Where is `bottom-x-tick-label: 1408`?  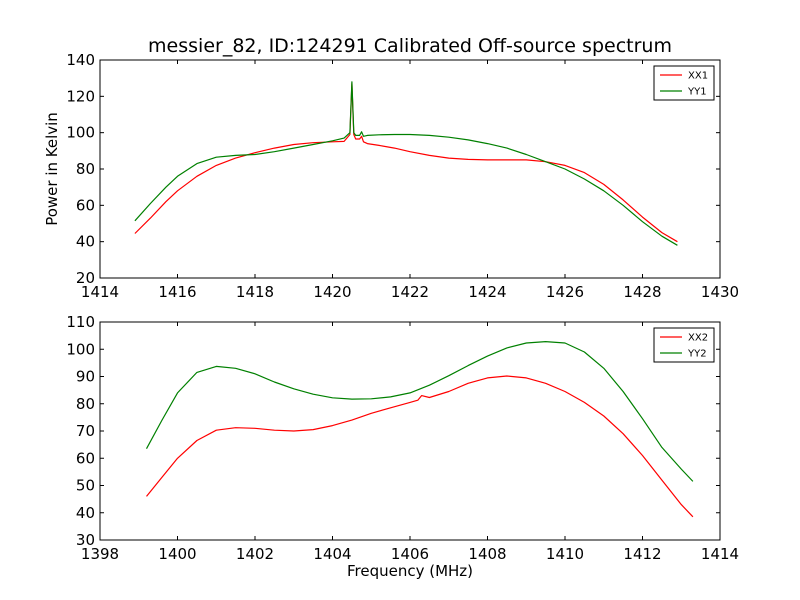
bottom-x-tick-label: 1408 is located at coordinates (487, 554).